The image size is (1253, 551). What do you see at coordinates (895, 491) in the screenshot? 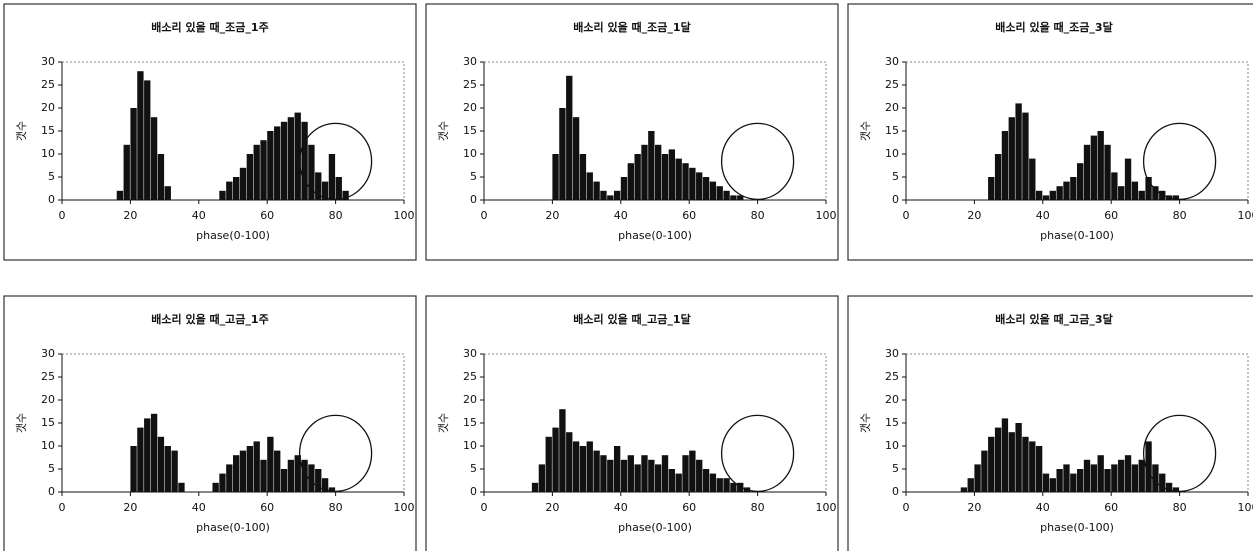
I see `y-tick-label: 0` at bounding box center [895, 491].